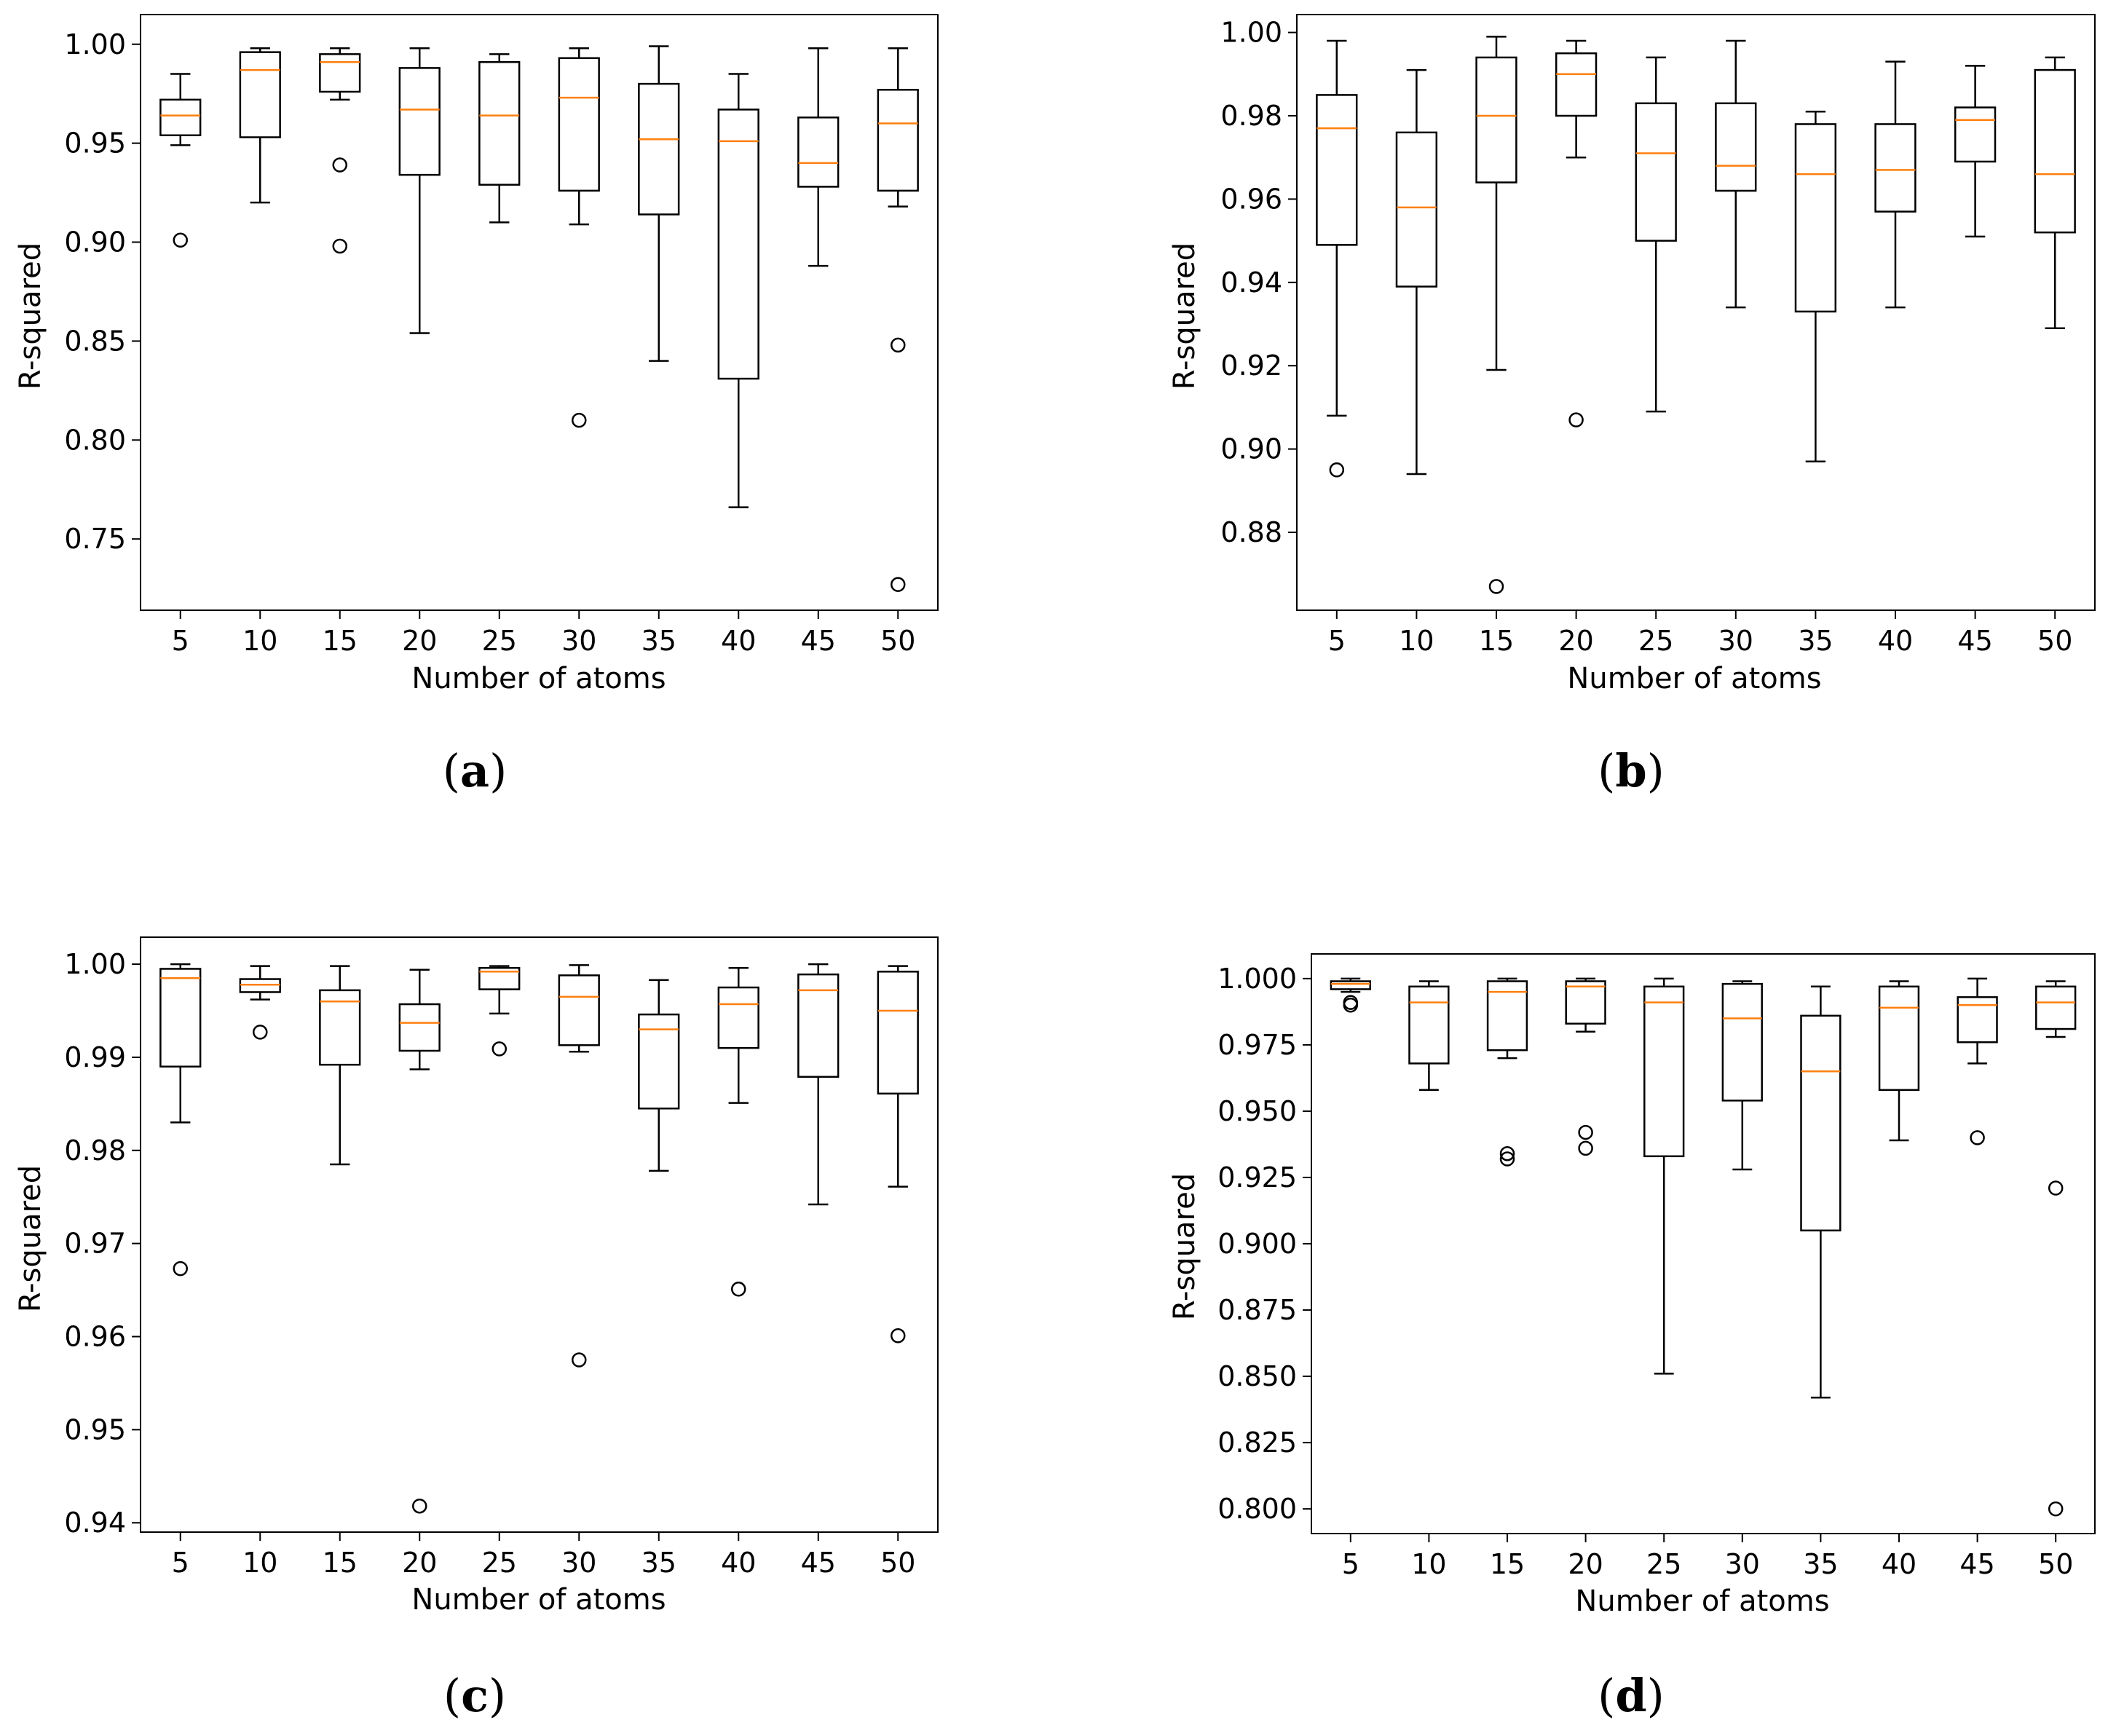 This screenshot has height=1736, width=2108. What do you see at coordinates (1257, 979) in the screenshot?
I see `y-tick-label: 1.000` at bounding box center [1257, 979].